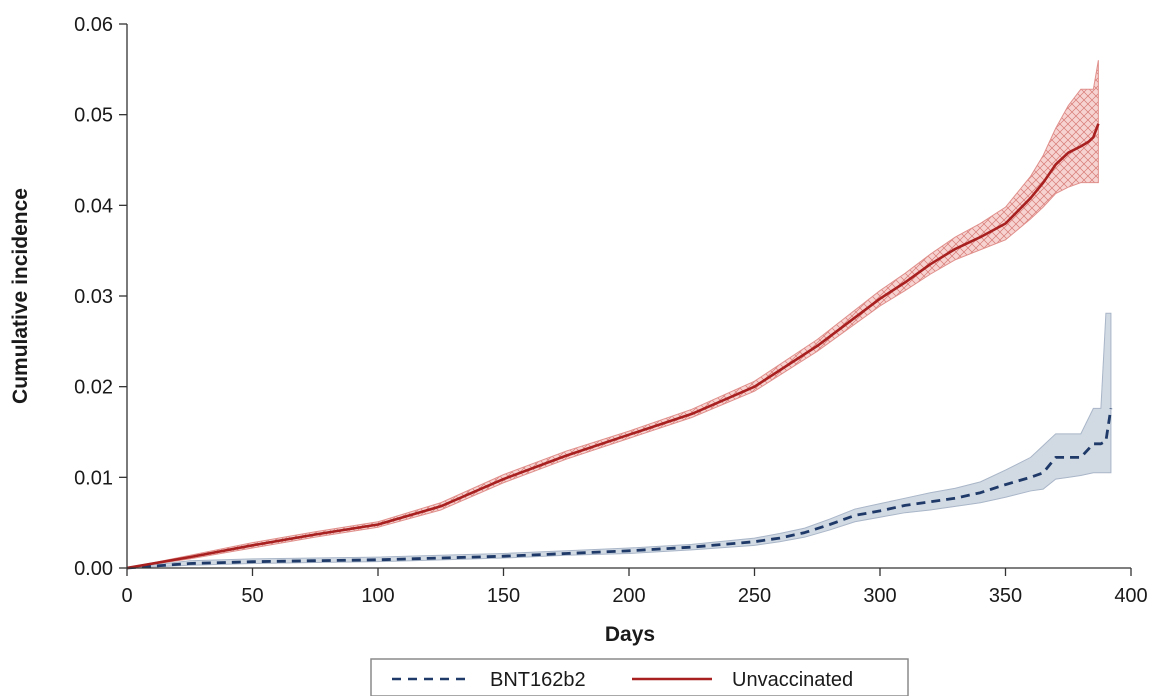 The image size is (1160, 696). What do you see at coordinates (630, 634) in the screenshot?
I see `x-axis-title: Days` at bounding box center [630, 634].